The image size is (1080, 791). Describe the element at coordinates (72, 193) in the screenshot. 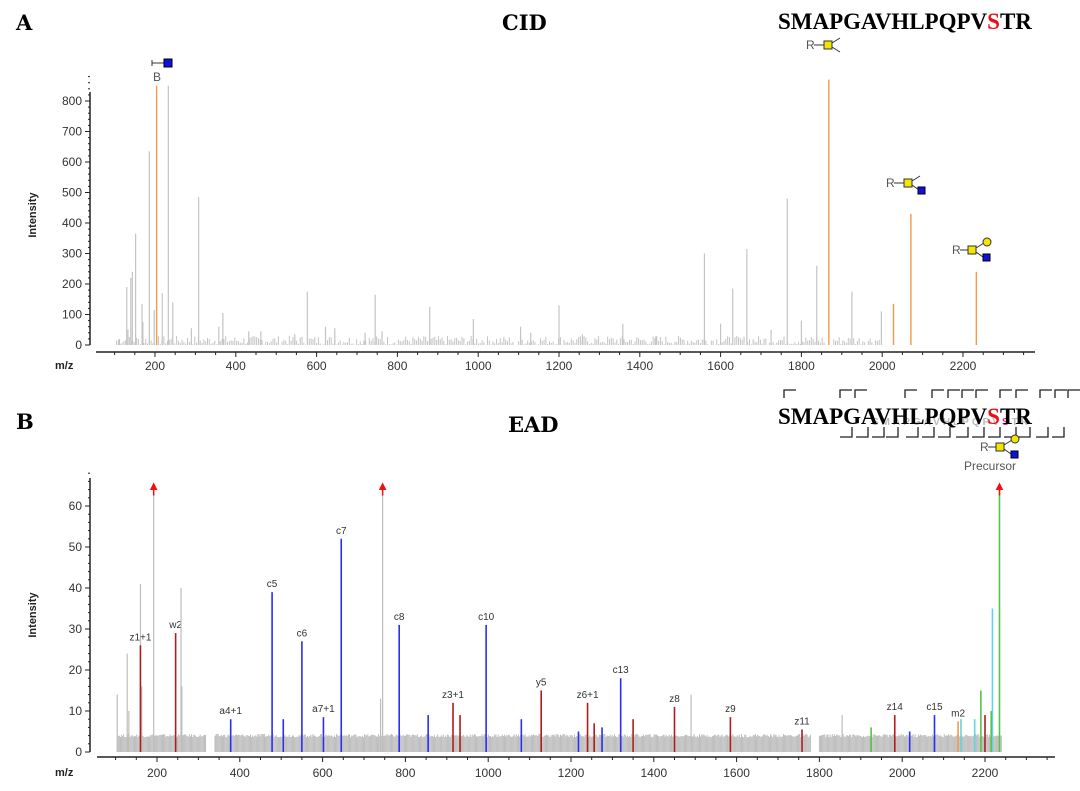

I see `y-tick-label: 500` at that location.